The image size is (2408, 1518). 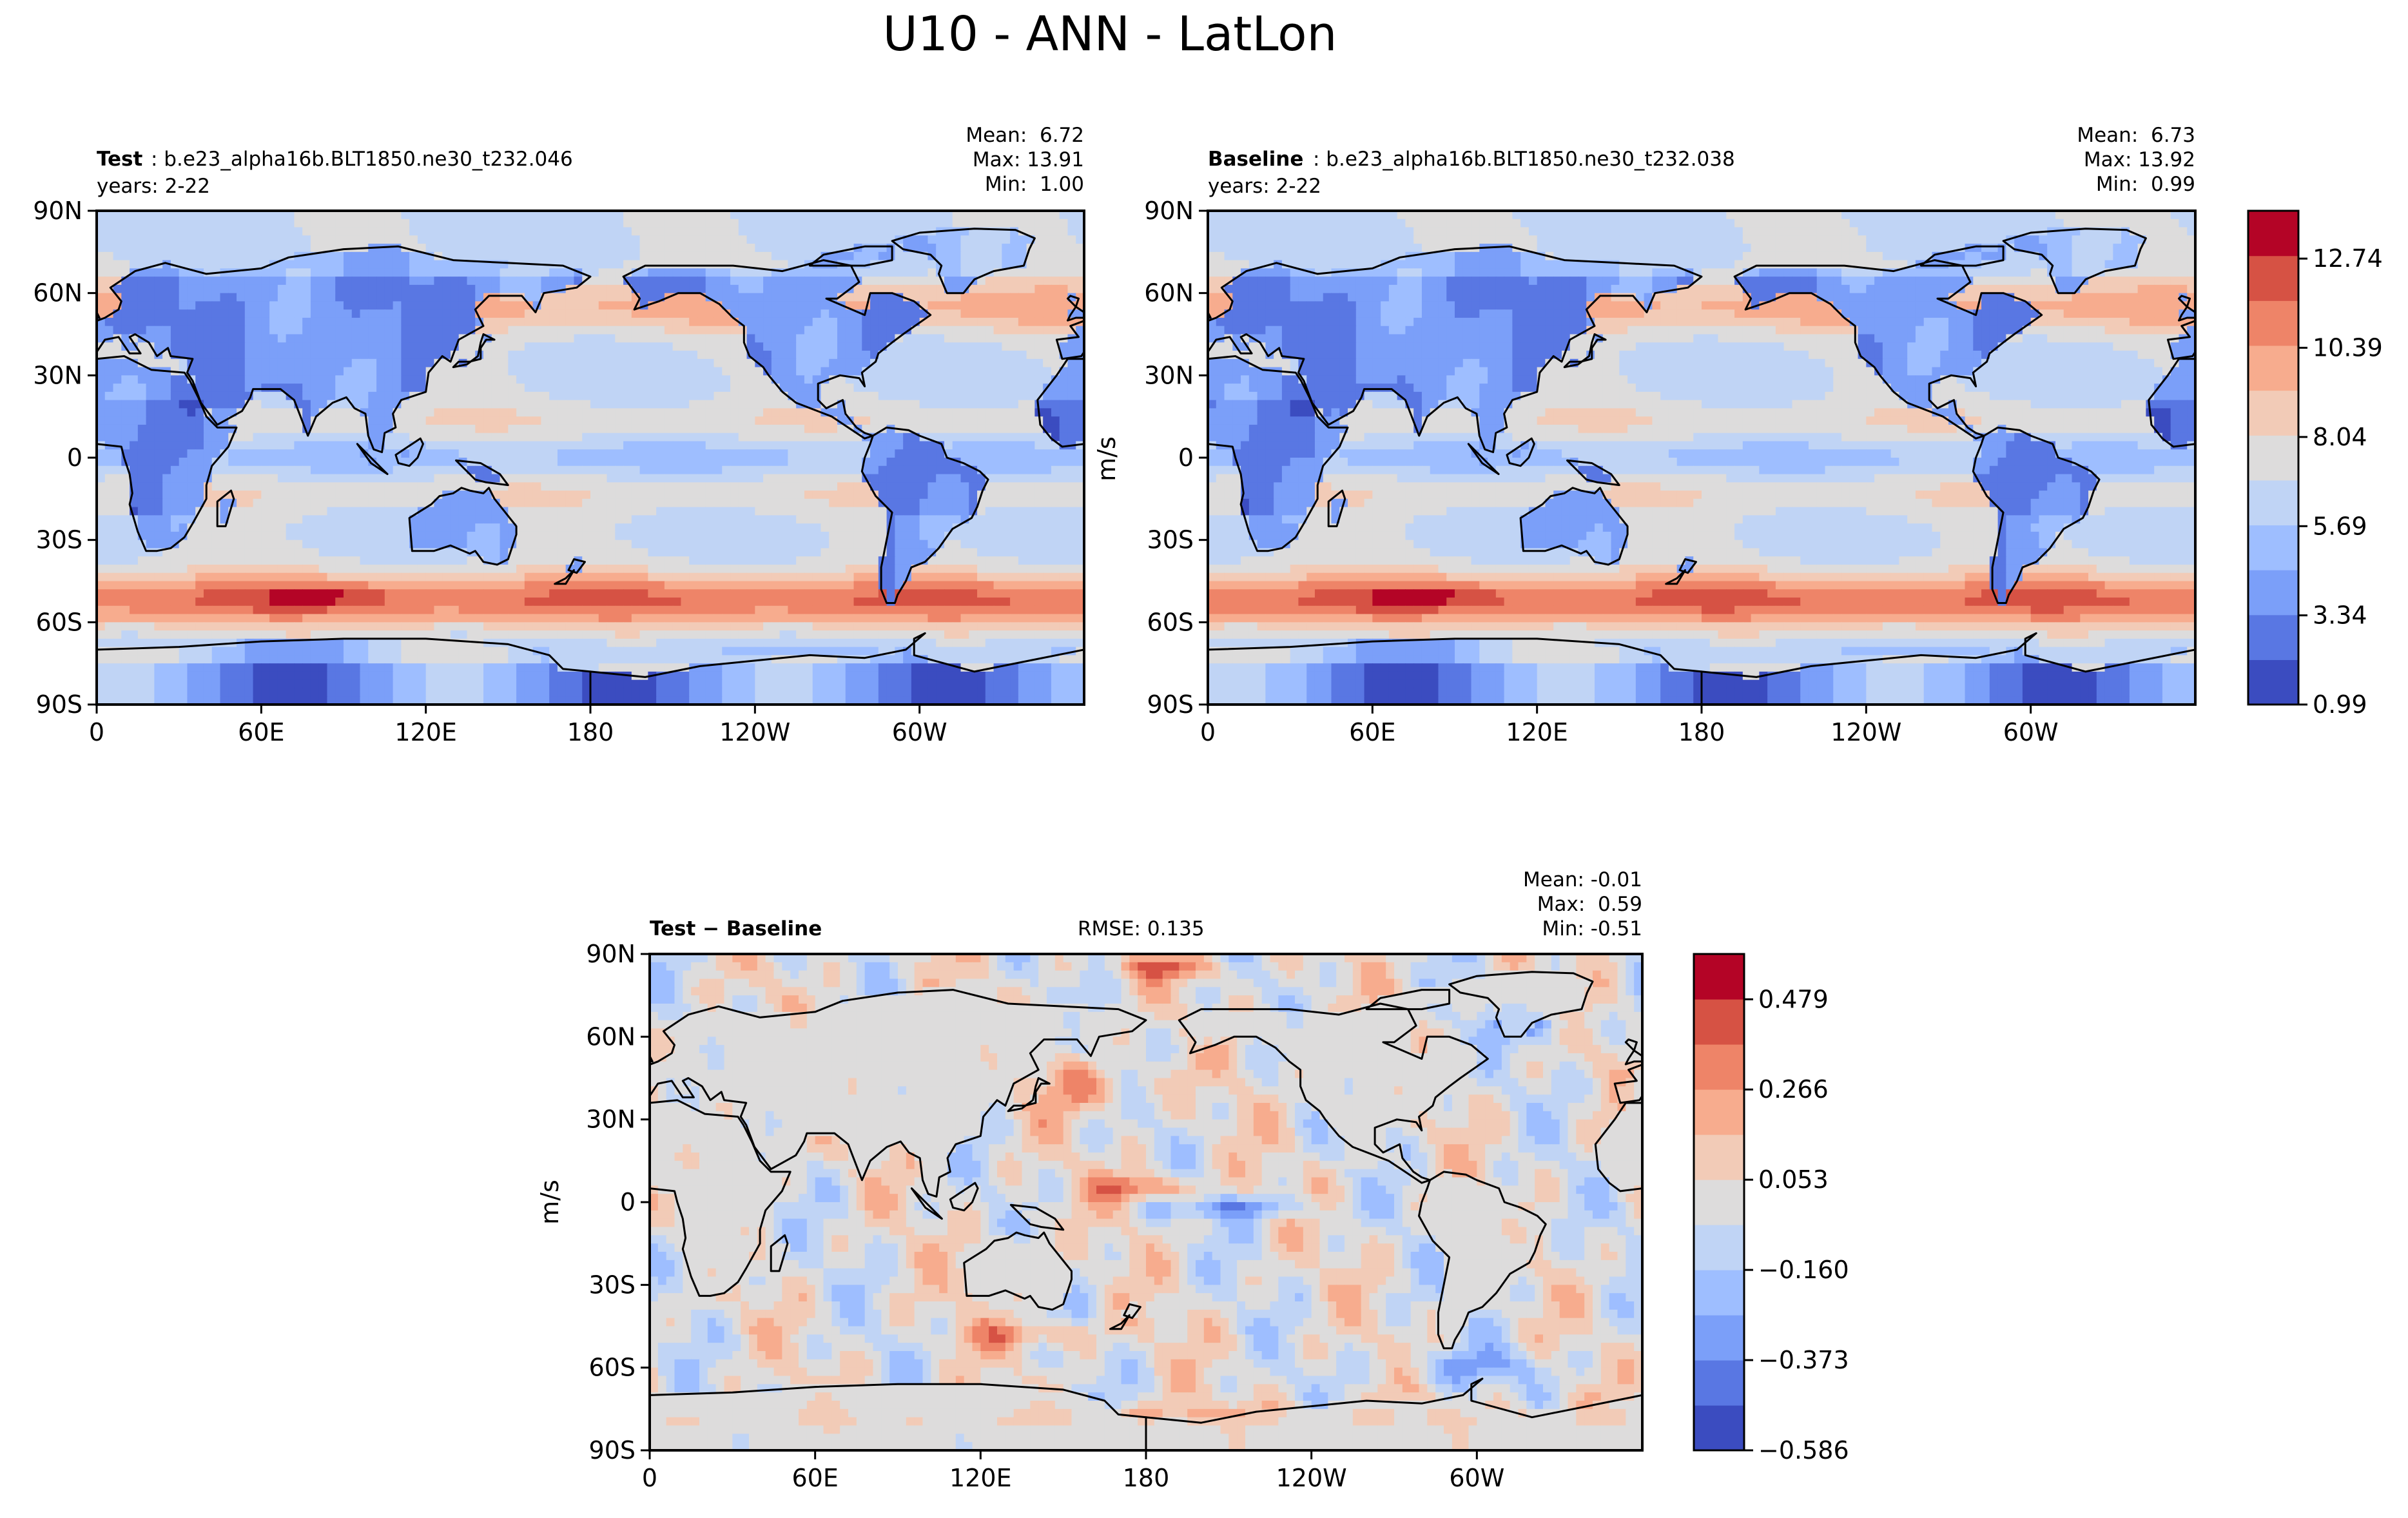 What do you see at coordinates (1025, 135) in the screenshot?
I see `test-stat-mean: Mean: 6.72` at bounding box center [1025, 135].